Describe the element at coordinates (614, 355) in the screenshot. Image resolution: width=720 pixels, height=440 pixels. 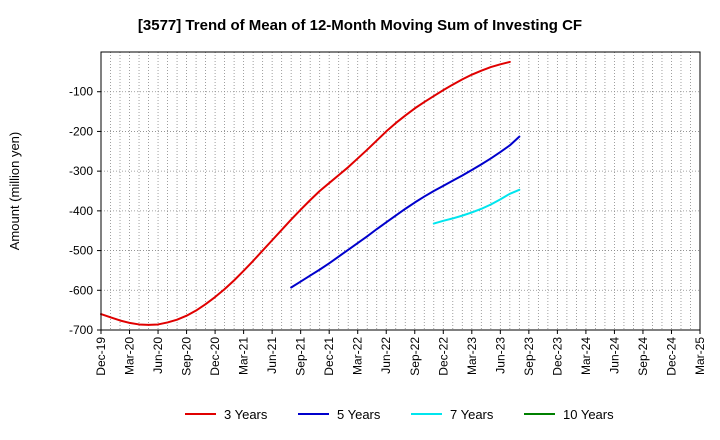
I see `x-tick-label: Jun-24` at that location.